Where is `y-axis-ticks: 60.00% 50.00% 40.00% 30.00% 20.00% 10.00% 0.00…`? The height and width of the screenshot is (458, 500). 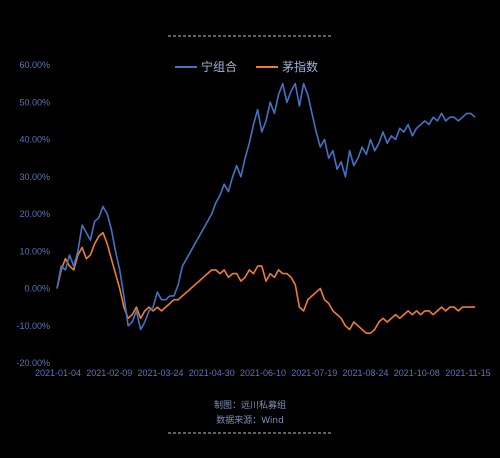 y-axis-ticks: 60.00% 50.00% 40.00% 30.00% 20.00% 10.00% 0.00… is located at coordinates (33, 214).